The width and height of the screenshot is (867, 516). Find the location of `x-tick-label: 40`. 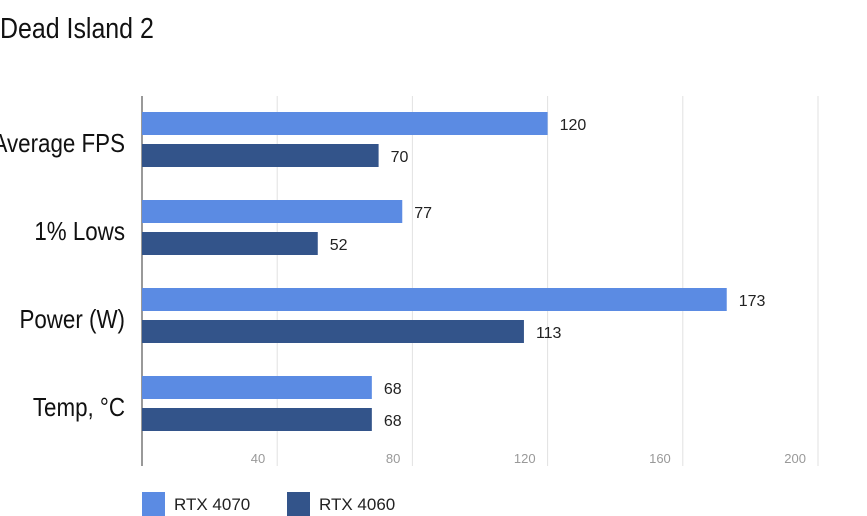

x-tick-label: 40 is located at coordinates (258, 458).